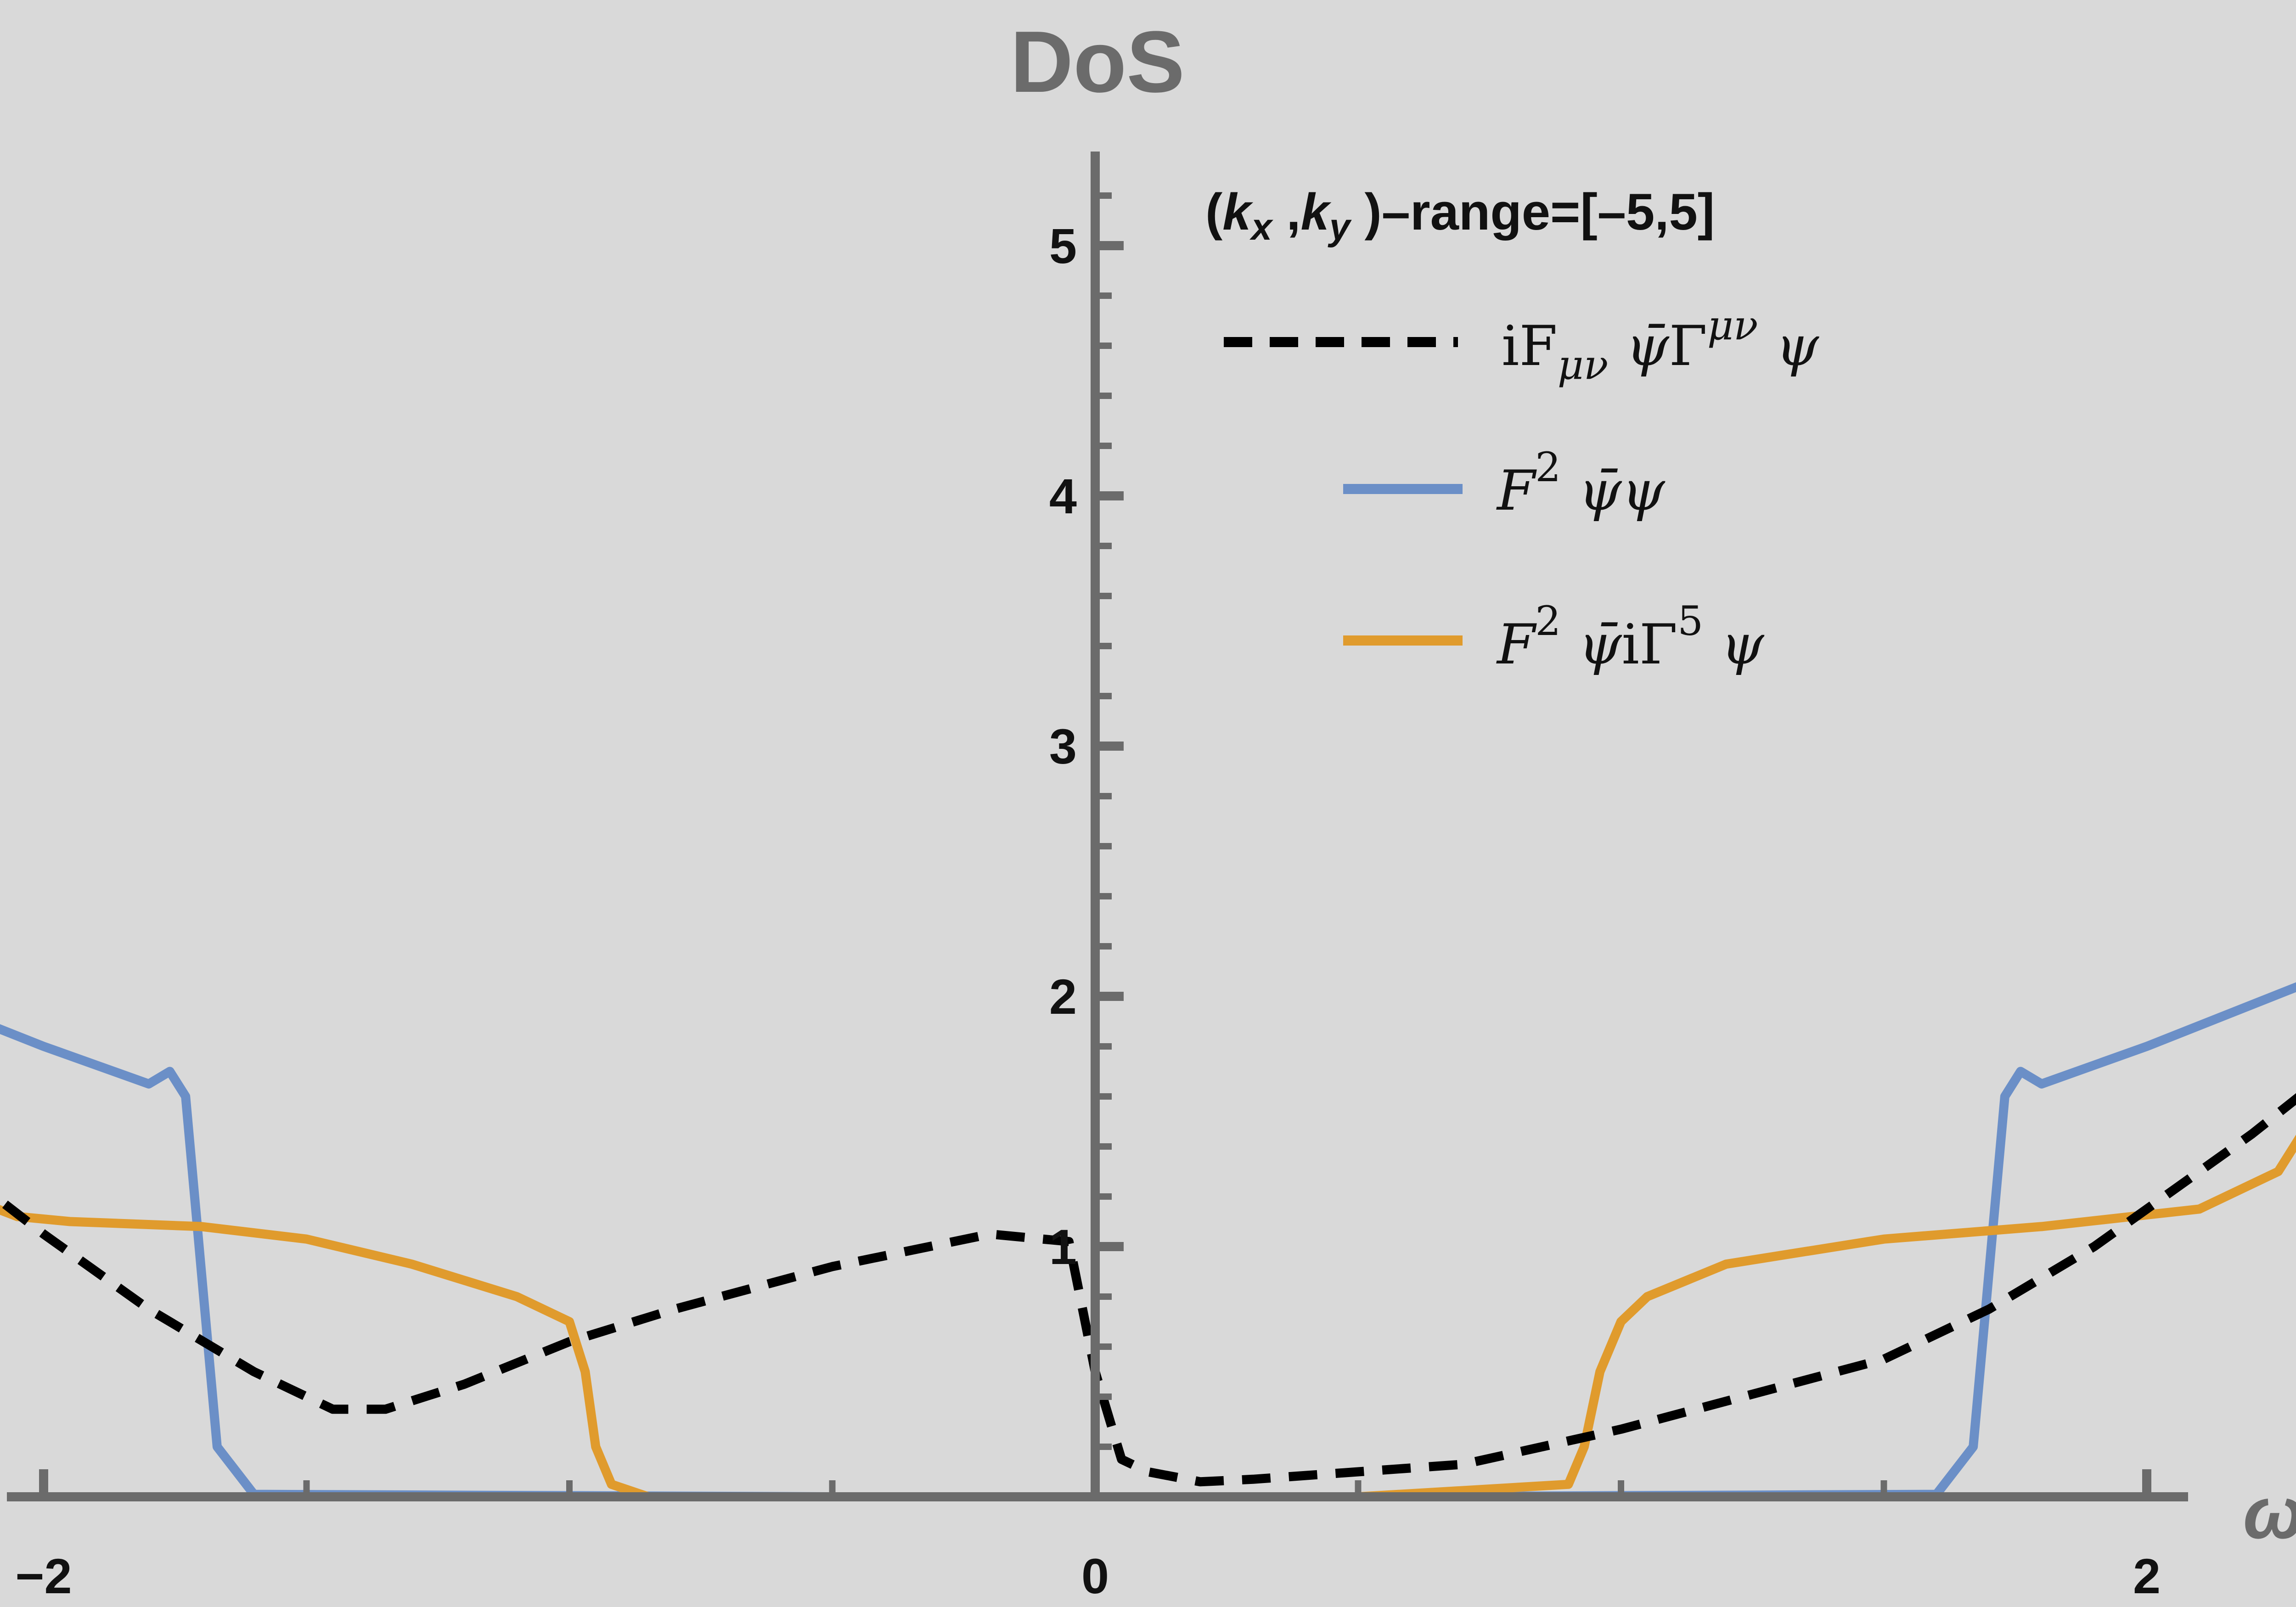 This screenshot has width=2296, height=1607. What do you see at coordinates (1661, 345) in the screenshot?
I see `legend-label-series-1: iFμν ψ̄Γμν ψ` at bounding box center [1661, 345].